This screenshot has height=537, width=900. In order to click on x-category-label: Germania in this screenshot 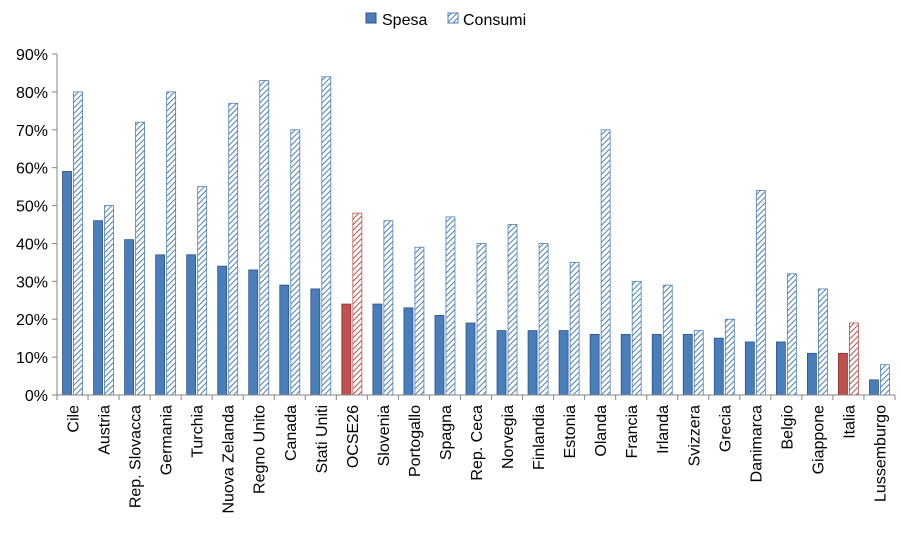, I will do `click(167, 440)`.